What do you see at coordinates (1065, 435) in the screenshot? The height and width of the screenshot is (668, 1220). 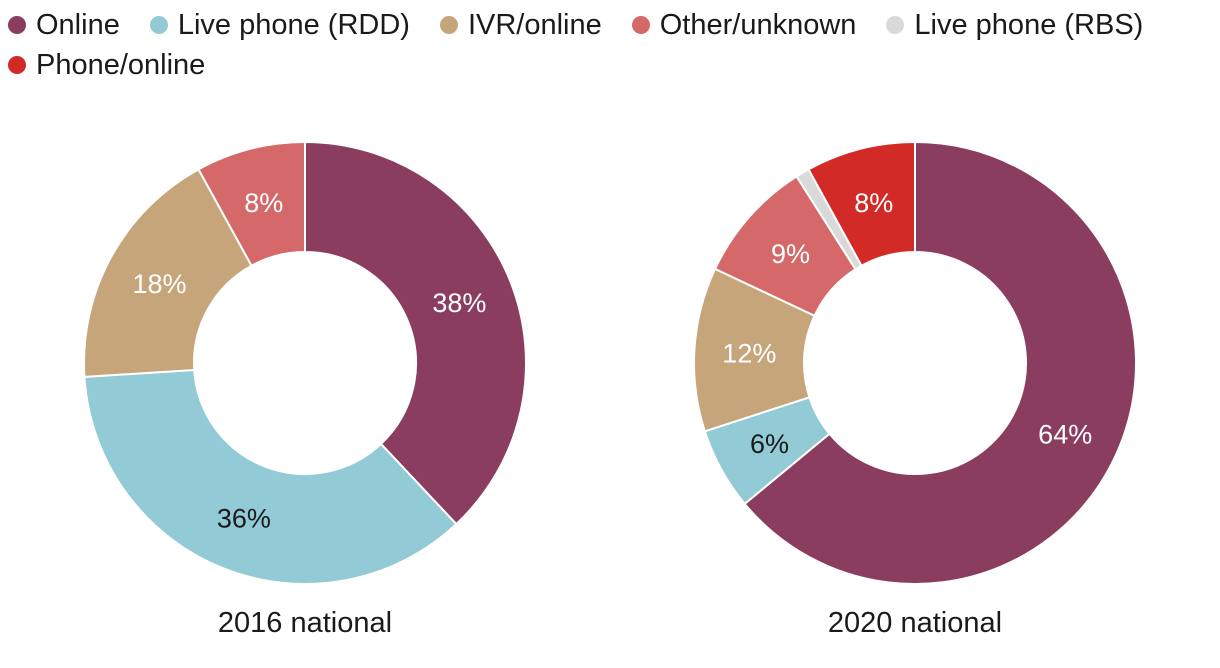 I see `slice-label: 64%` at bounding box center [1065, 435].